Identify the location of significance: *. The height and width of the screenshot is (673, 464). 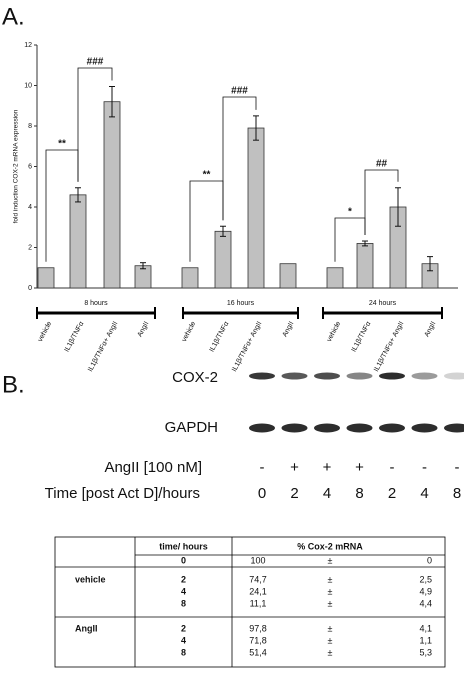
(350, 212).